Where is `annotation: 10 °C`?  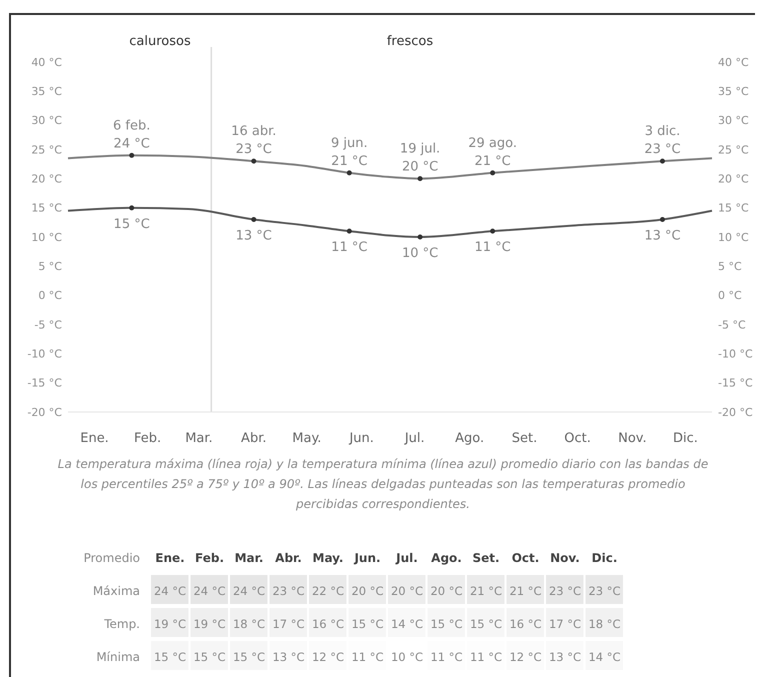 annotation: 10 °C is located at coordinates (420, 253).